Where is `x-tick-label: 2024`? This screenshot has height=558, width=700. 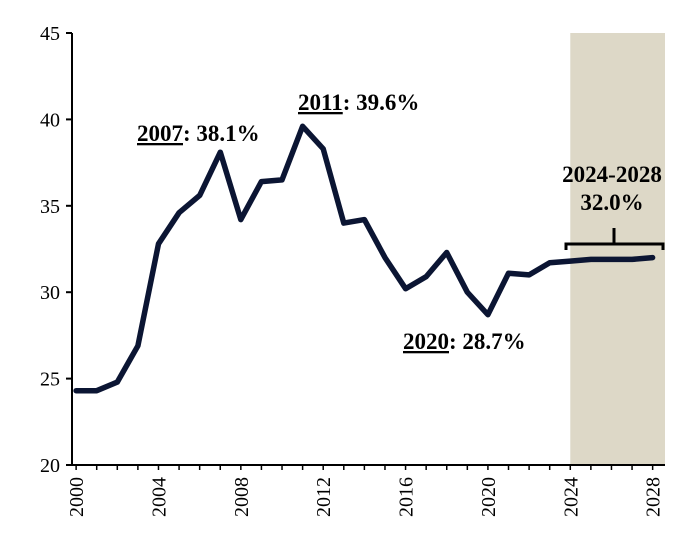
x-tick-label: 2024 is located at coordinates (571, 497).